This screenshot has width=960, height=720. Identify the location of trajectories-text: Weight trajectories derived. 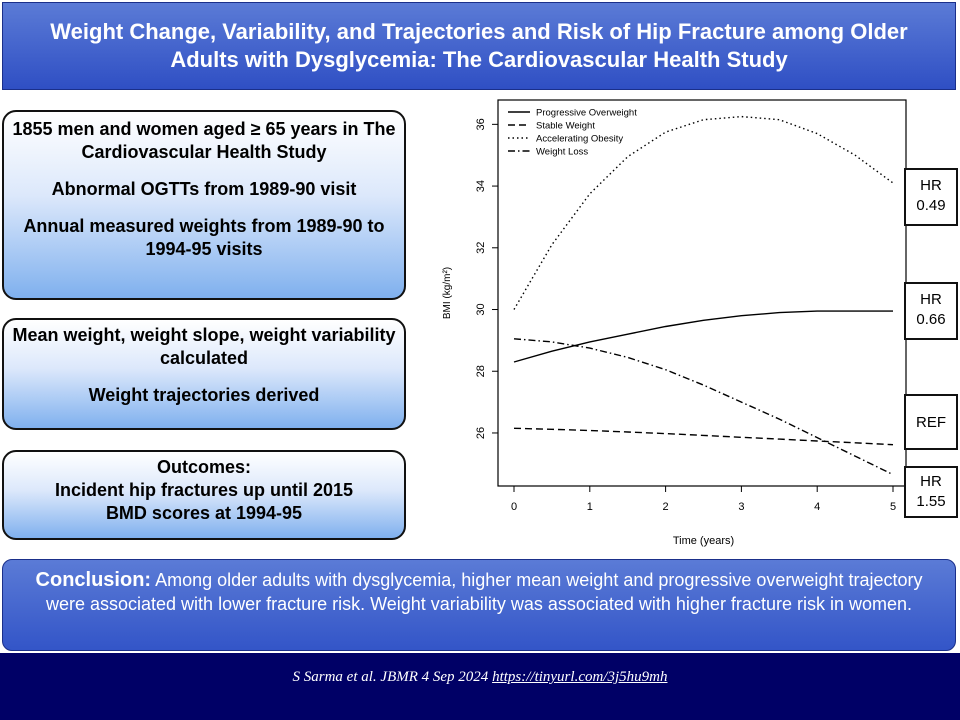
(204, 395).